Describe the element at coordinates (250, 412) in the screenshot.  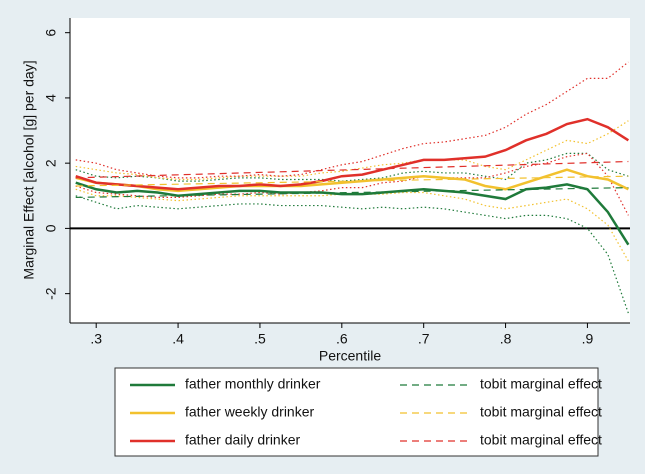
I see `legend-label: father weekly drinker` at that location.